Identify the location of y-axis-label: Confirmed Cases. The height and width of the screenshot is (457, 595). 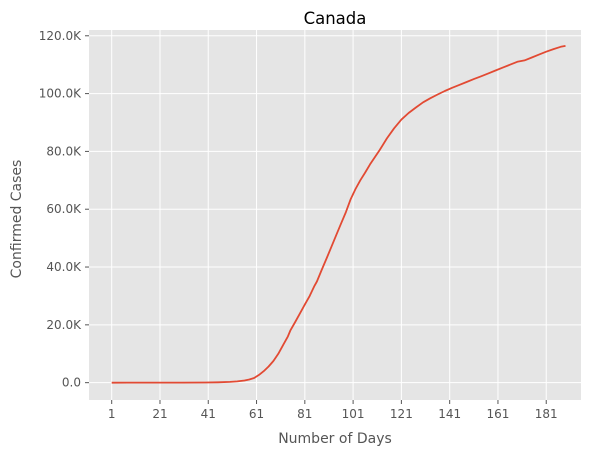
(17, 219).